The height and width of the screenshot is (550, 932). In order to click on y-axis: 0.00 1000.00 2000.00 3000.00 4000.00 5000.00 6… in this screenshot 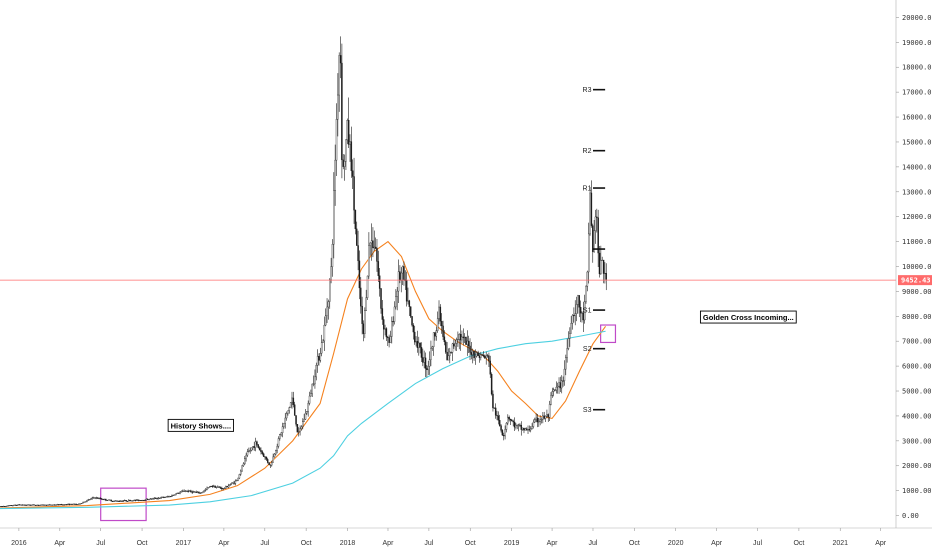, I will do `click(913, 264)`.